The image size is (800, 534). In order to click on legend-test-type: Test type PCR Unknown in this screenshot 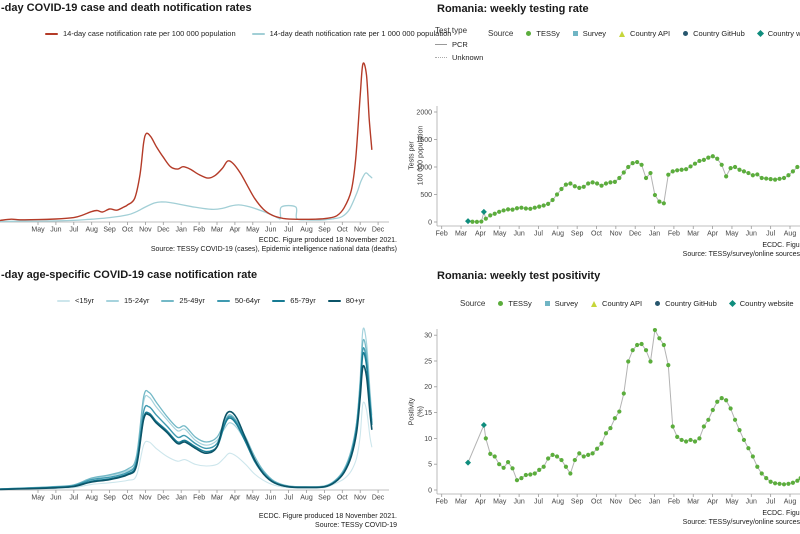, I will do `click(459, 44)`.